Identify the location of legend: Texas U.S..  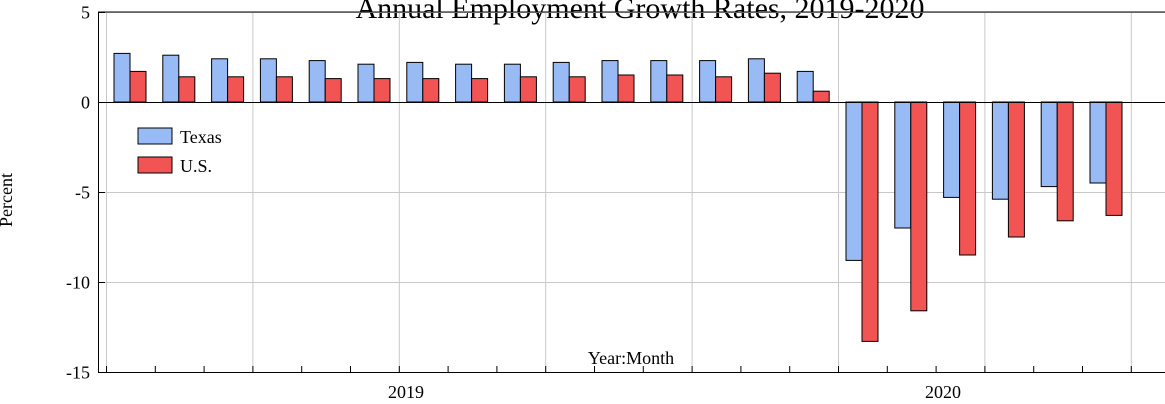
(179, 151).